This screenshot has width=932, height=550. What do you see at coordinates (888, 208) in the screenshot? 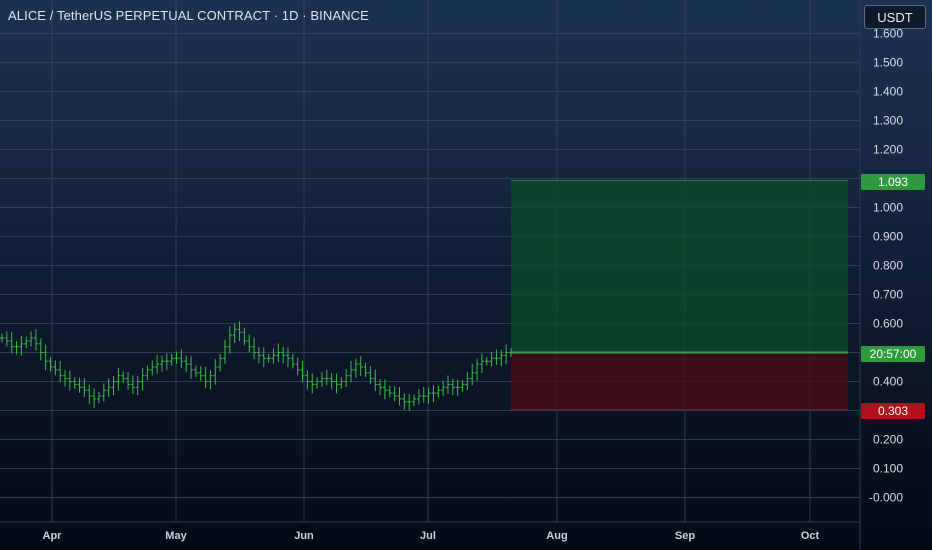
I see `y-tick-label: 1.000` at bounding box center [888, 208].